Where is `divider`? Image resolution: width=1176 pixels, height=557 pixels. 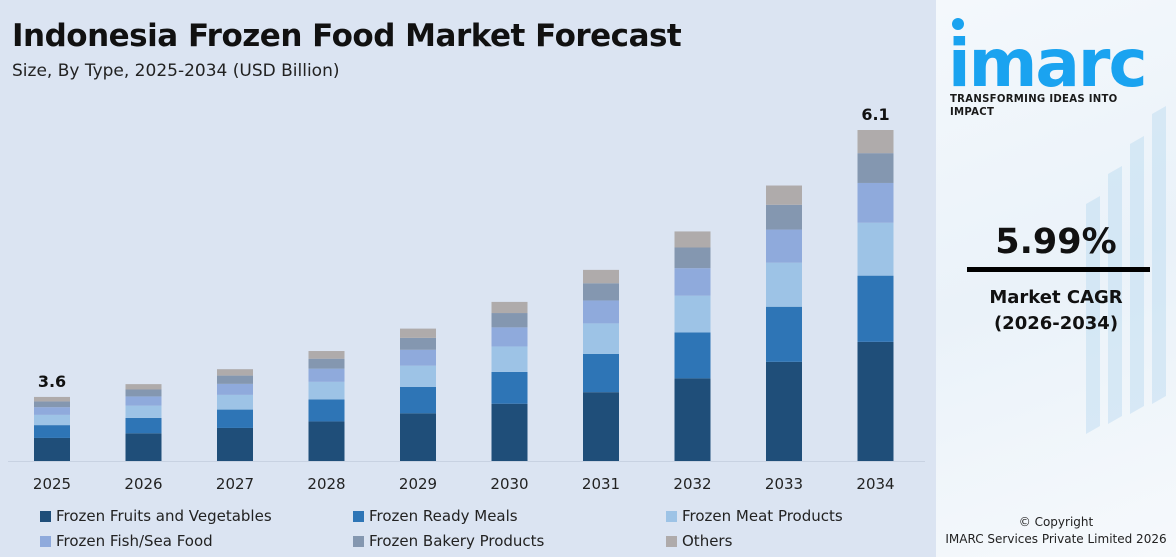 divider is located at coordinates (1058, 269).